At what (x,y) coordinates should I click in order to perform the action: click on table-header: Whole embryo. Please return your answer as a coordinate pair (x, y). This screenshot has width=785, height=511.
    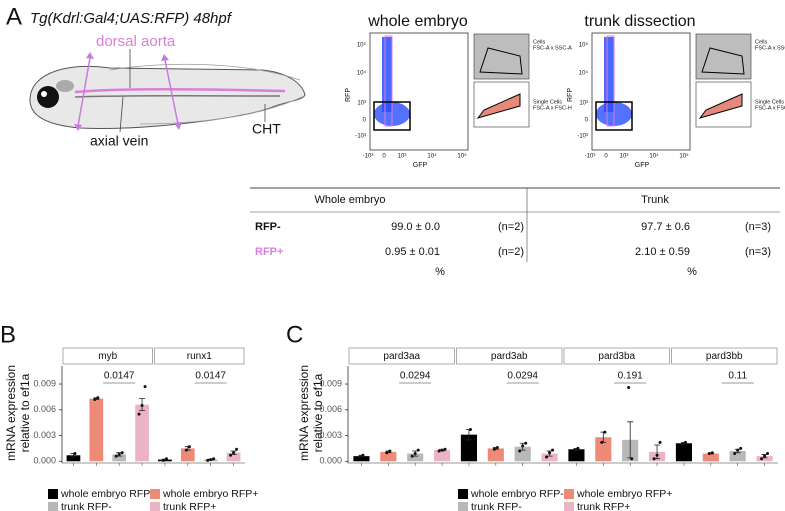
    Looking at the image, I should click on (350, 200).